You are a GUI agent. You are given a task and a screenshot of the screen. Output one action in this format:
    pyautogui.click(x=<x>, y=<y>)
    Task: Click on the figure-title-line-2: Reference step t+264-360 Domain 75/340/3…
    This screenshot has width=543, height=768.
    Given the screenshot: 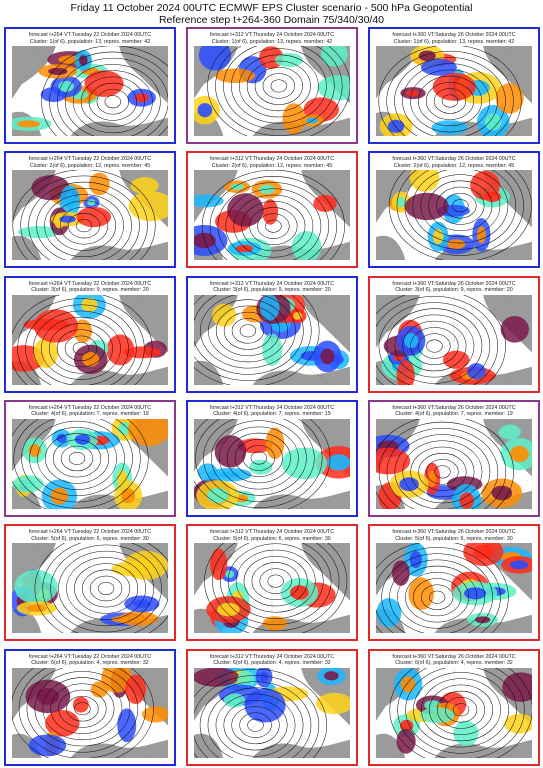 What is the action you would take?
    pyautogui.click(x=271, y=20)
    